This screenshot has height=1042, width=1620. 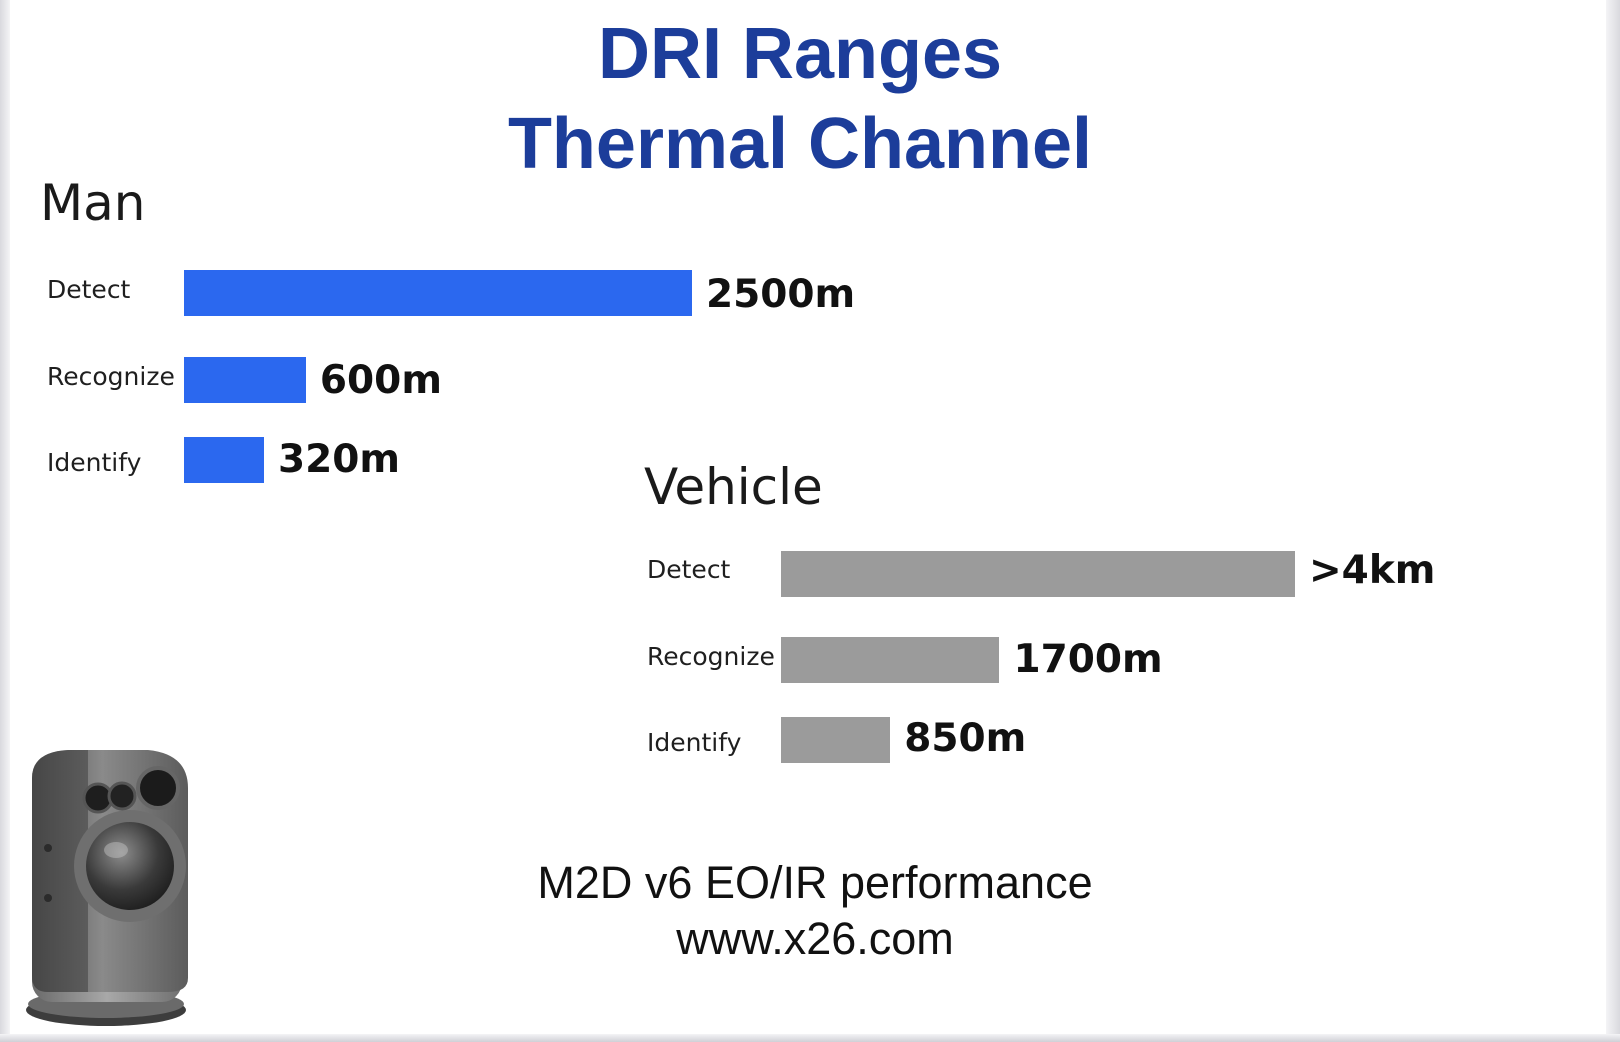 What do you see at coordinates (245, 380) in the screenshot?
I see `man-recognize-bar` at bounding box center [245, 380].